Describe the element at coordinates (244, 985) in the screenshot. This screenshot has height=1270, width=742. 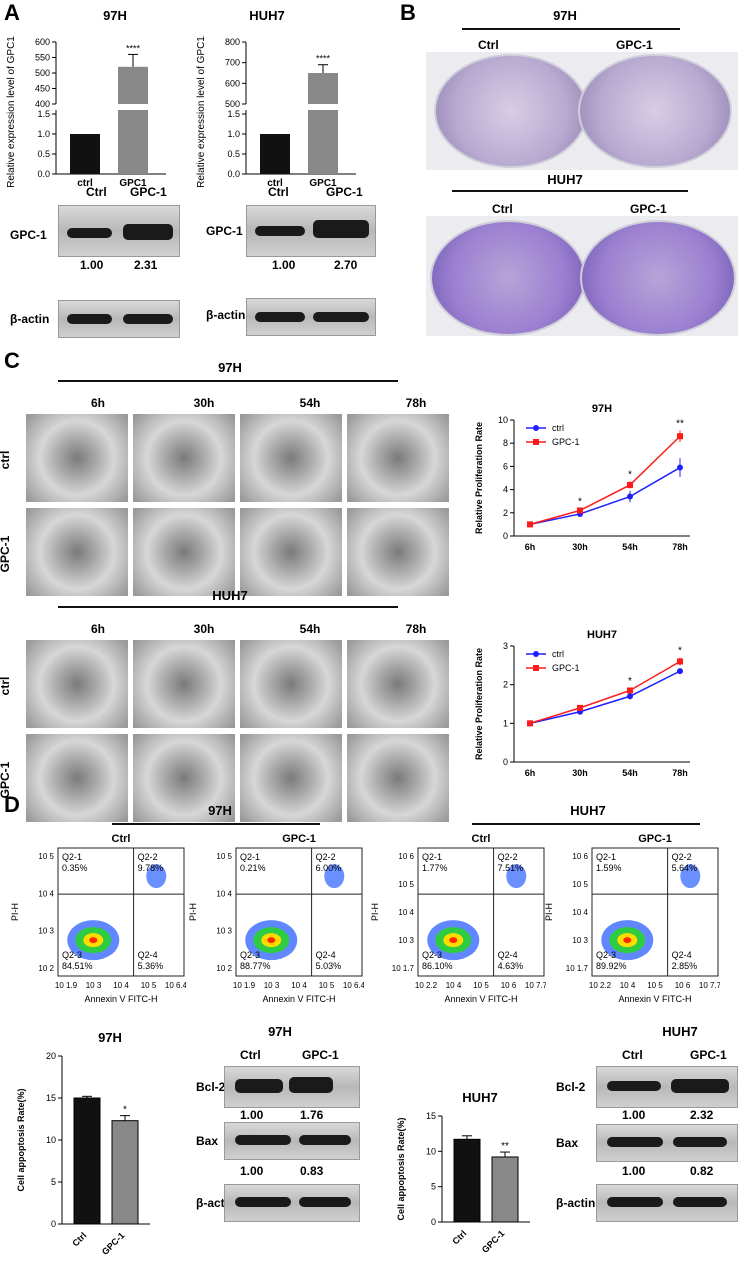
I see `flow-xtick: 10 1.9` at that location.